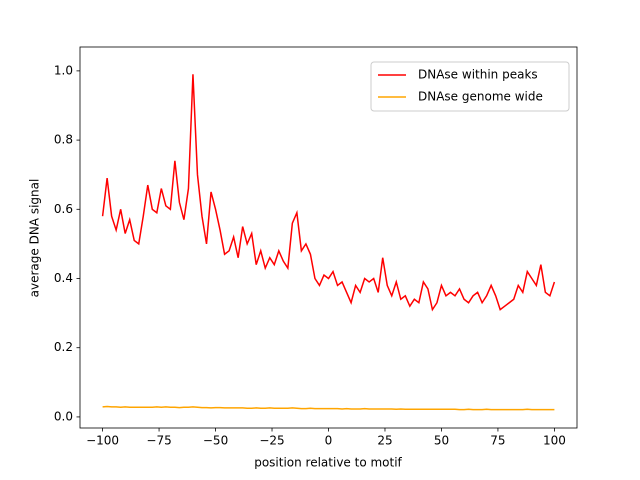 The height and width of the screenshot is (480, 640). Describe the element at coordinates (63, 347) in the screenshot. I see `y-tick-label: 0.2` at that location.